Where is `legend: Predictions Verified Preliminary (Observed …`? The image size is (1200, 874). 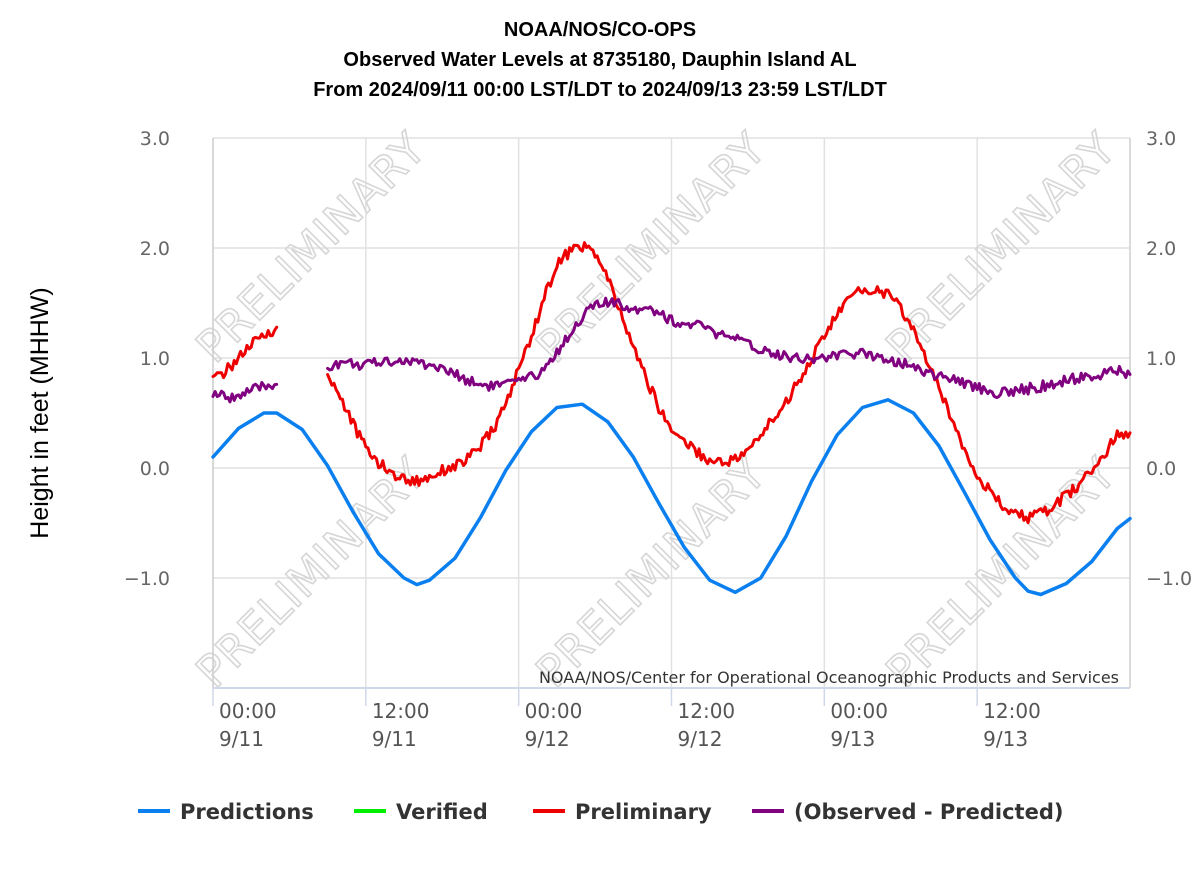 legend: Predictions Verified Preliminary (Observed … is located at coordinates (600, 812).